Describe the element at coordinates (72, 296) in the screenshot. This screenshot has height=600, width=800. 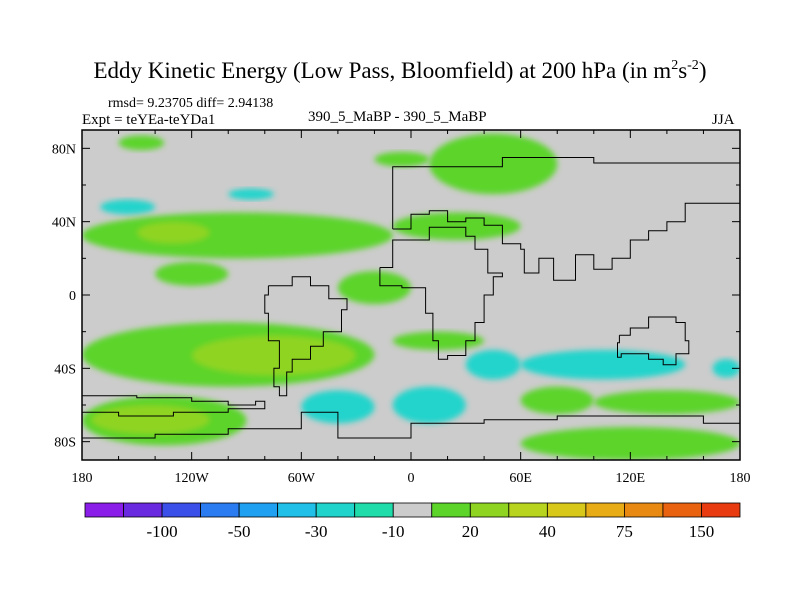
I see `y-tick-label-2: 0` at that location.